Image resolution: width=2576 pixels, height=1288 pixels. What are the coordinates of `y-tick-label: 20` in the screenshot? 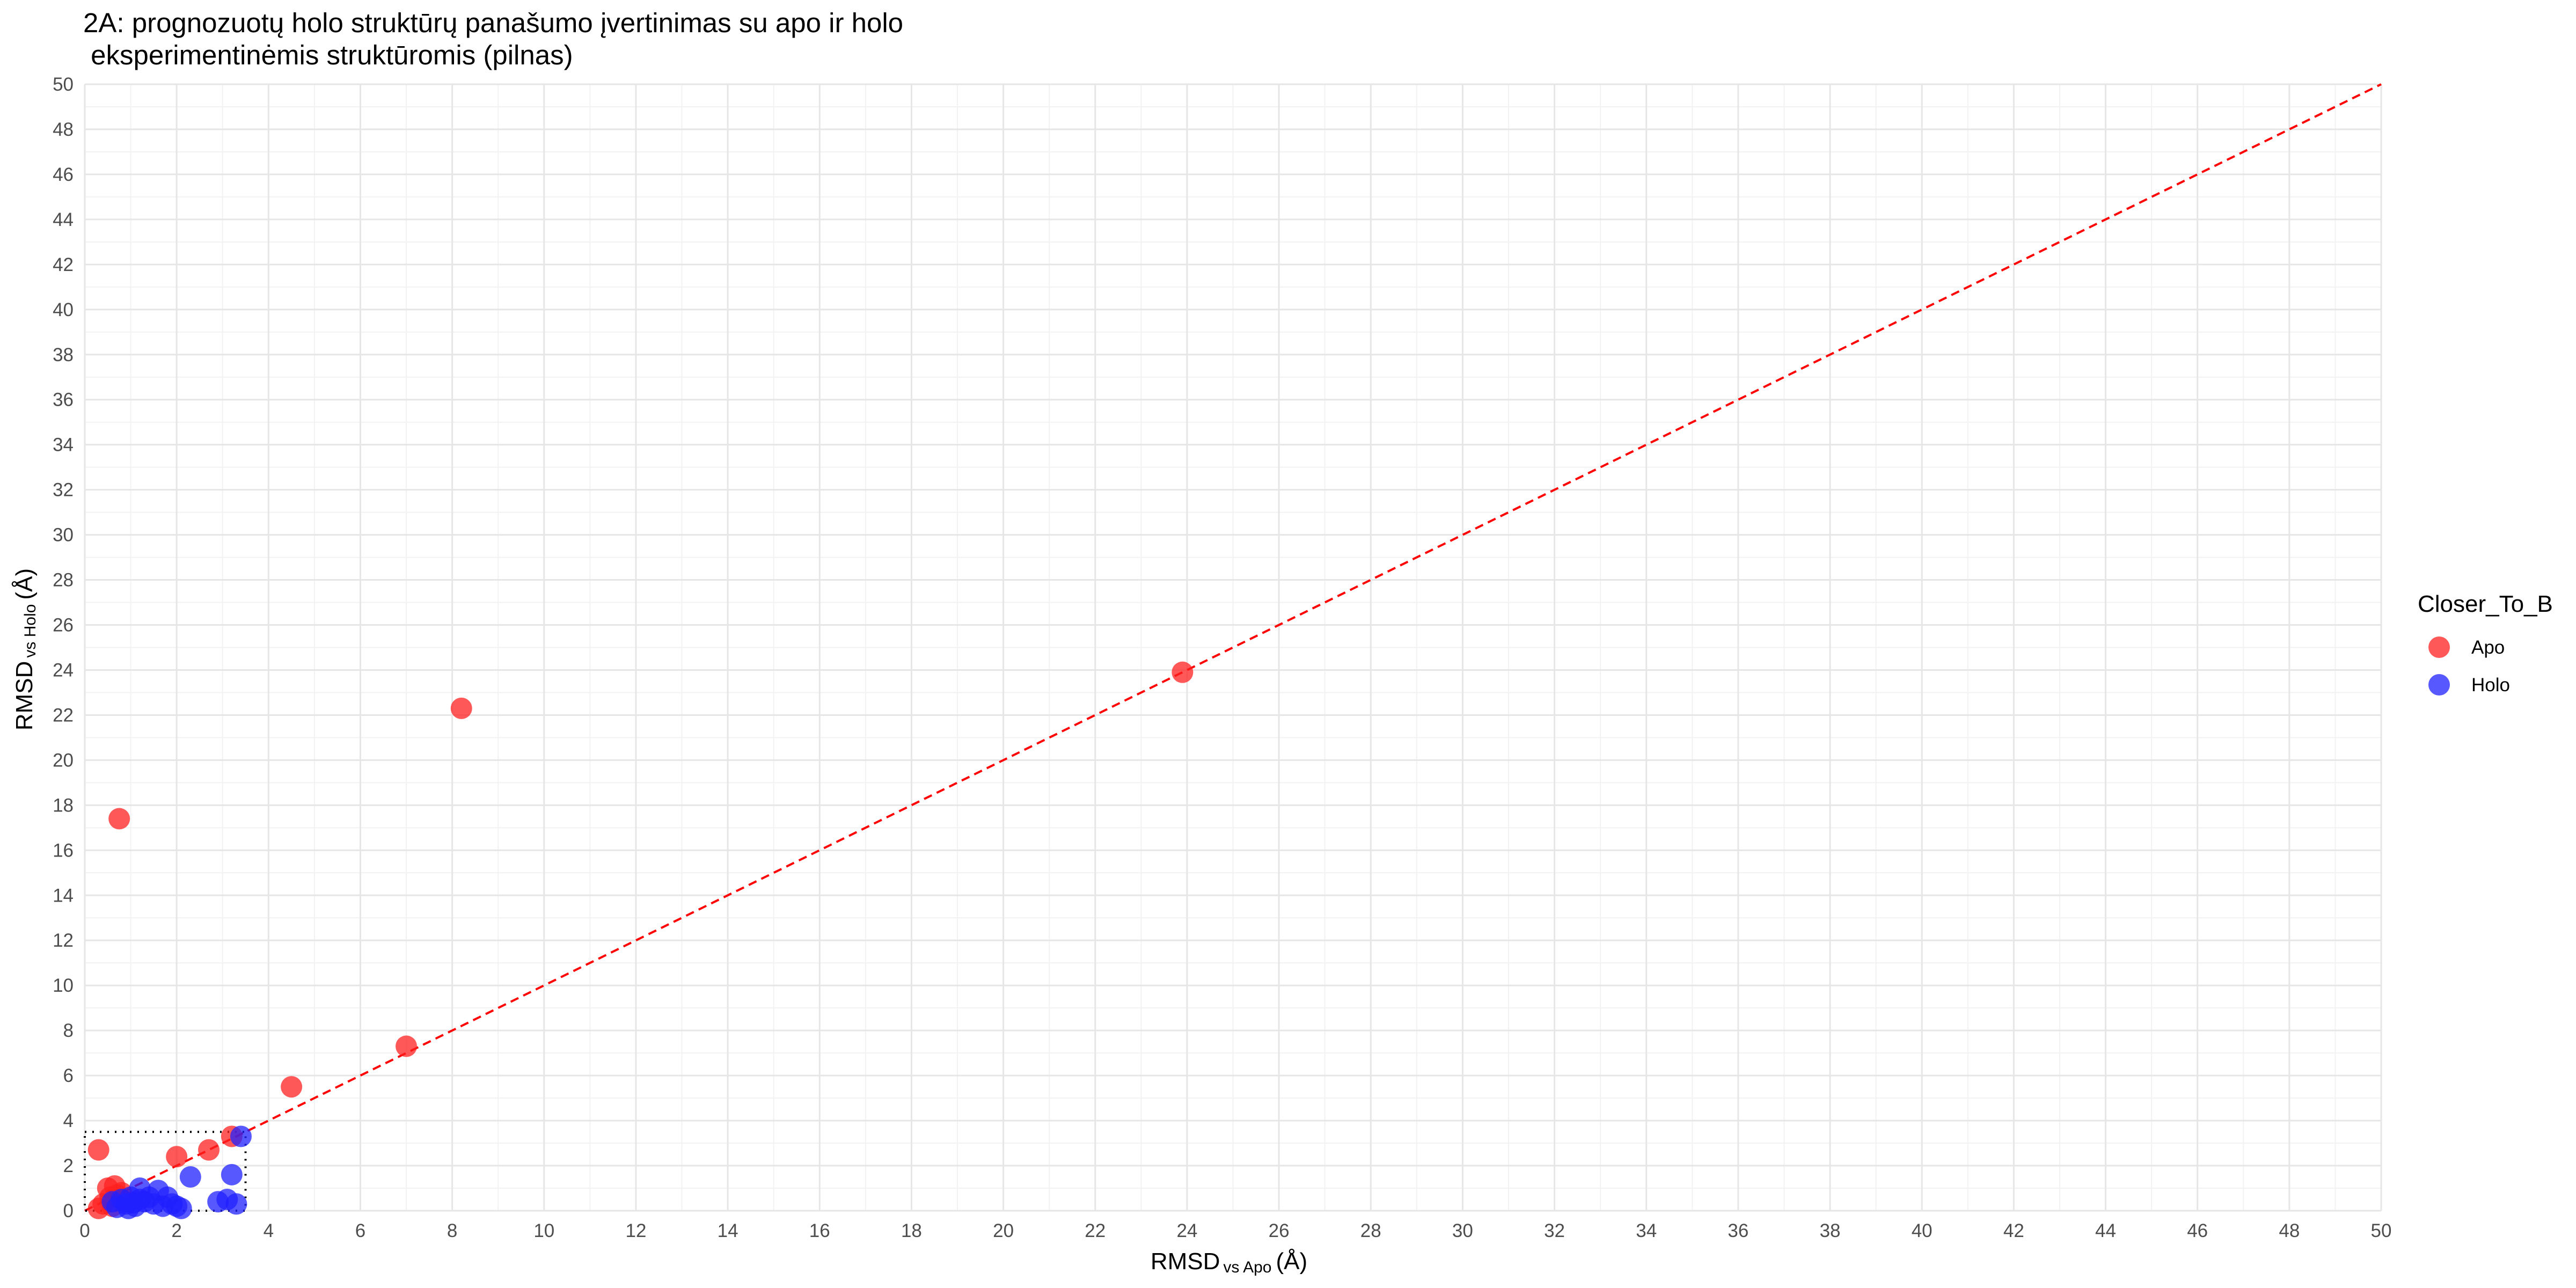 It's located at (63, 760).